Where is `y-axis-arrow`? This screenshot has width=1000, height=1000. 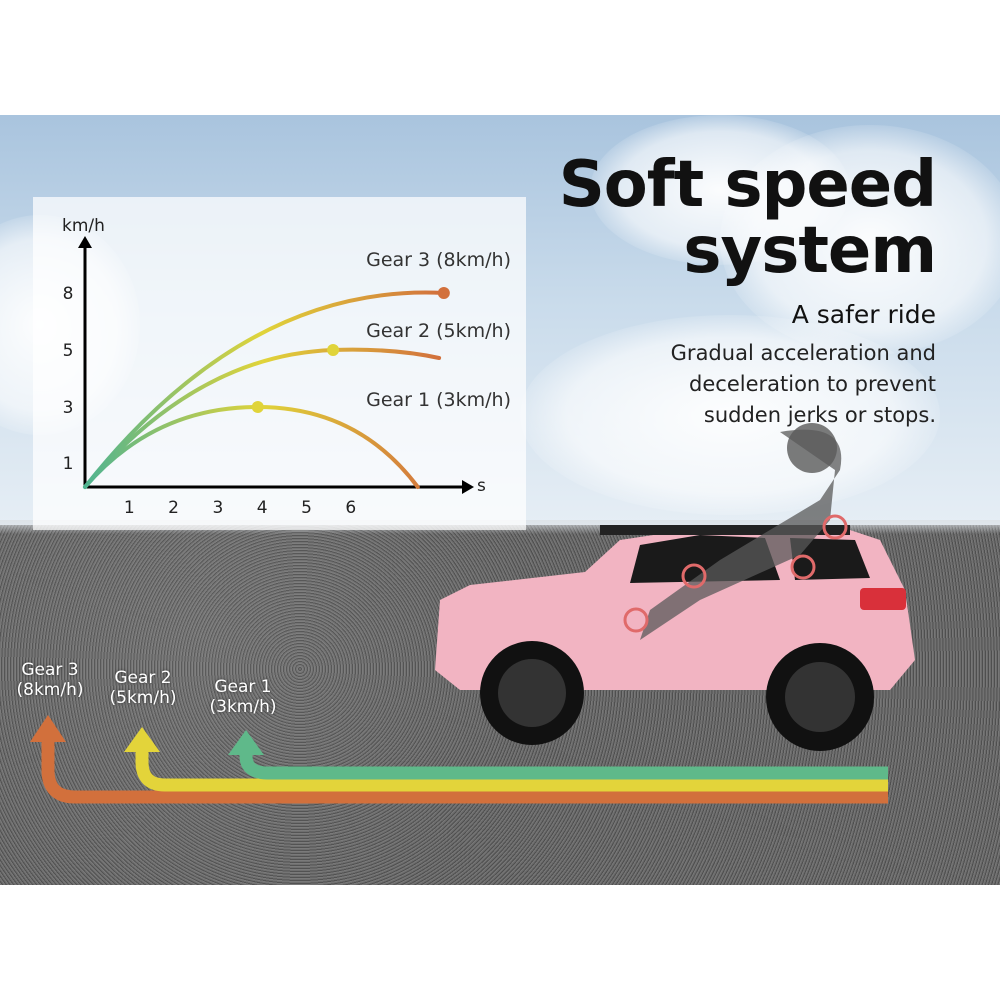 y-axis-arrow is located at coordinates (85, 242).